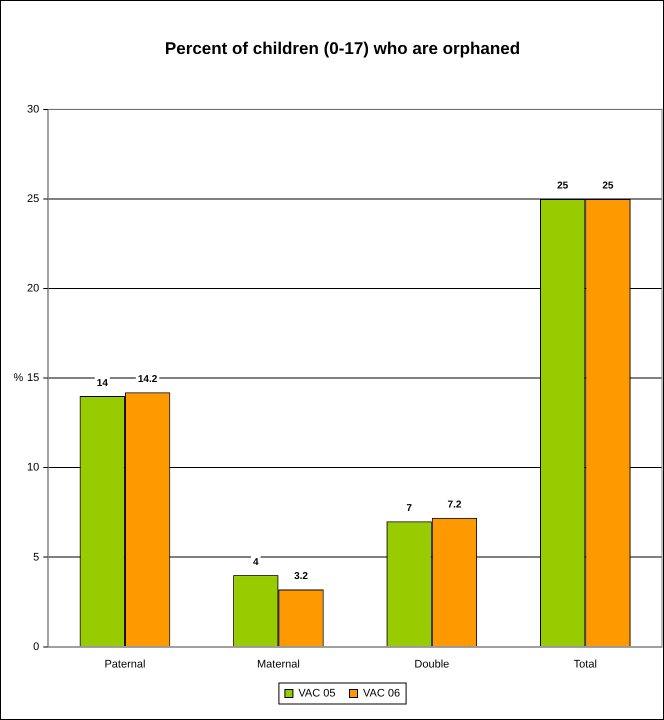 This screenshot has height=720, width=664. I want to click on y-tick-label: 25, so click(33, 199).